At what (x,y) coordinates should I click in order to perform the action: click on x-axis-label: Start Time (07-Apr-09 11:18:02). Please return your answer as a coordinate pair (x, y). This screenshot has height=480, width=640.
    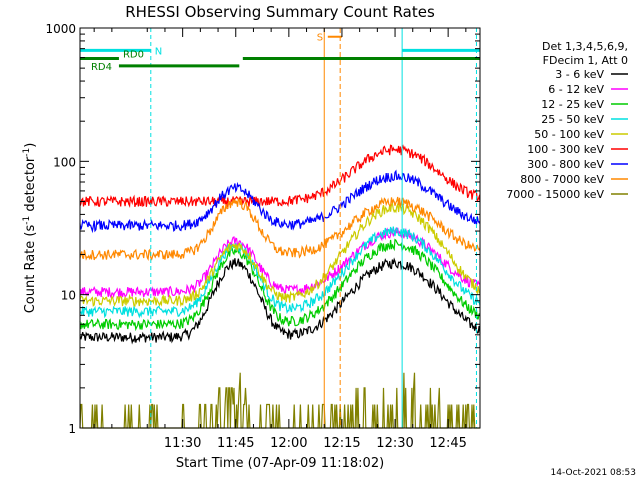
    Looking at the image, I should click on (280, 463).